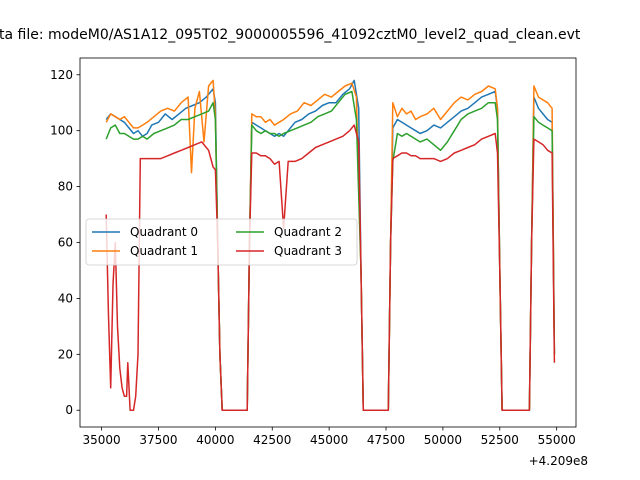 The height and width of the screenshot is (480, 640). I want to click on x-tick-label: 52500, so click(500, 440).